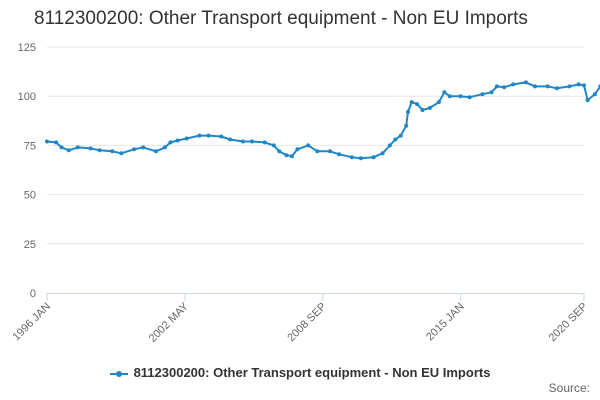  What do you see at coordinates (30, 196) in the screenshot?
I see `y-tick-label: 50` at bounding box center [30, 196].